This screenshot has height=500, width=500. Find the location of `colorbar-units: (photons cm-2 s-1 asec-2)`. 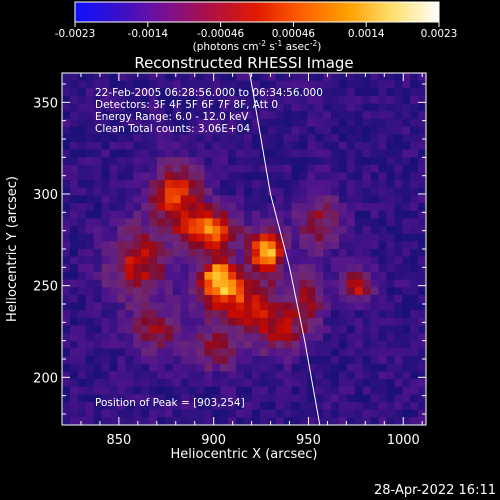

colorbar-units: (photons cm-2 s-1 asec-2) is located at coordinates (257, 46).